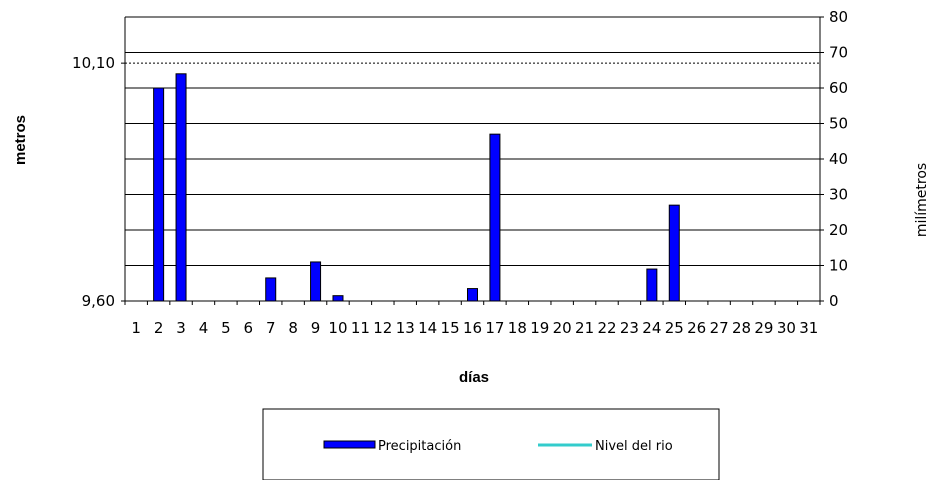 Image resolution: width=949 pixels, height=480 pixels. Describe the element at coordinates (838, 17) in the screenshot. I see `right-tick-label: 80` at that location.